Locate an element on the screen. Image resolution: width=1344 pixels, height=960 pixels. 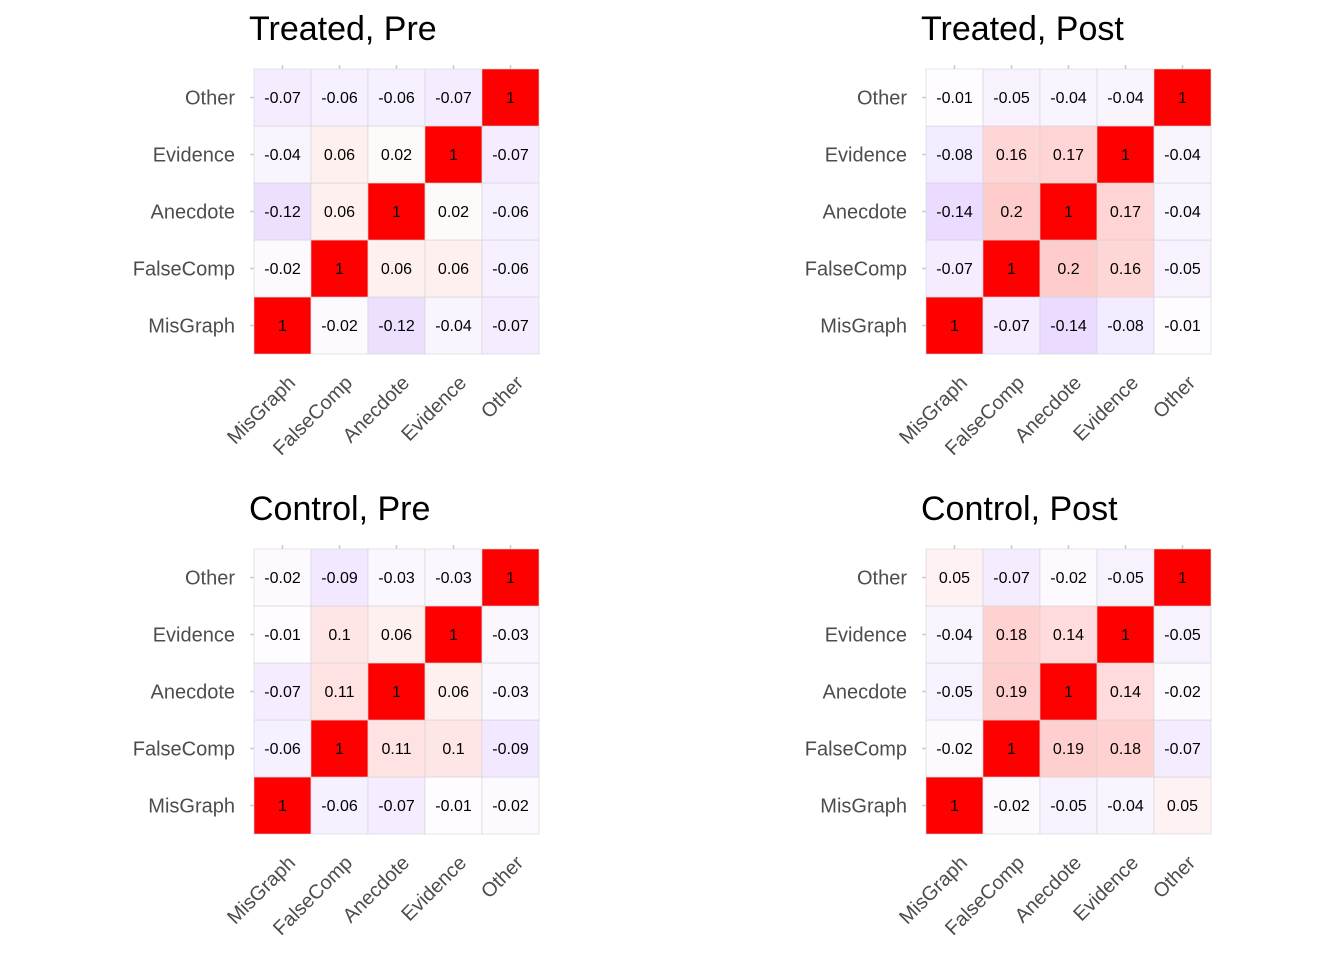
cell-value-label: 0.2 is located at coordinates (1068, 269).